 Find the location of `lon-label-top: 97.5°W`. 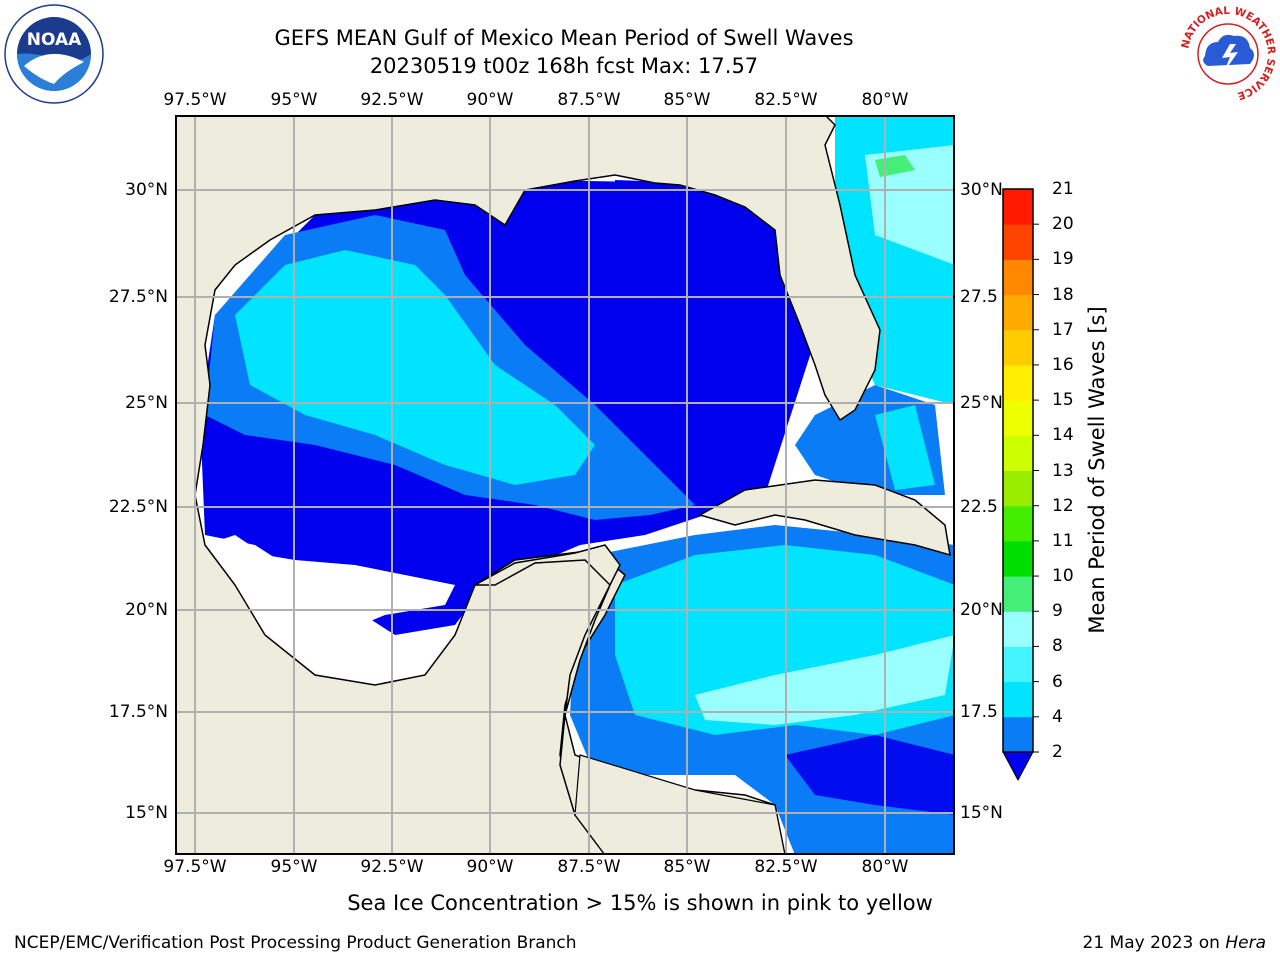

lon-label-top: 97.5°W is located at coordinates (195, 100).